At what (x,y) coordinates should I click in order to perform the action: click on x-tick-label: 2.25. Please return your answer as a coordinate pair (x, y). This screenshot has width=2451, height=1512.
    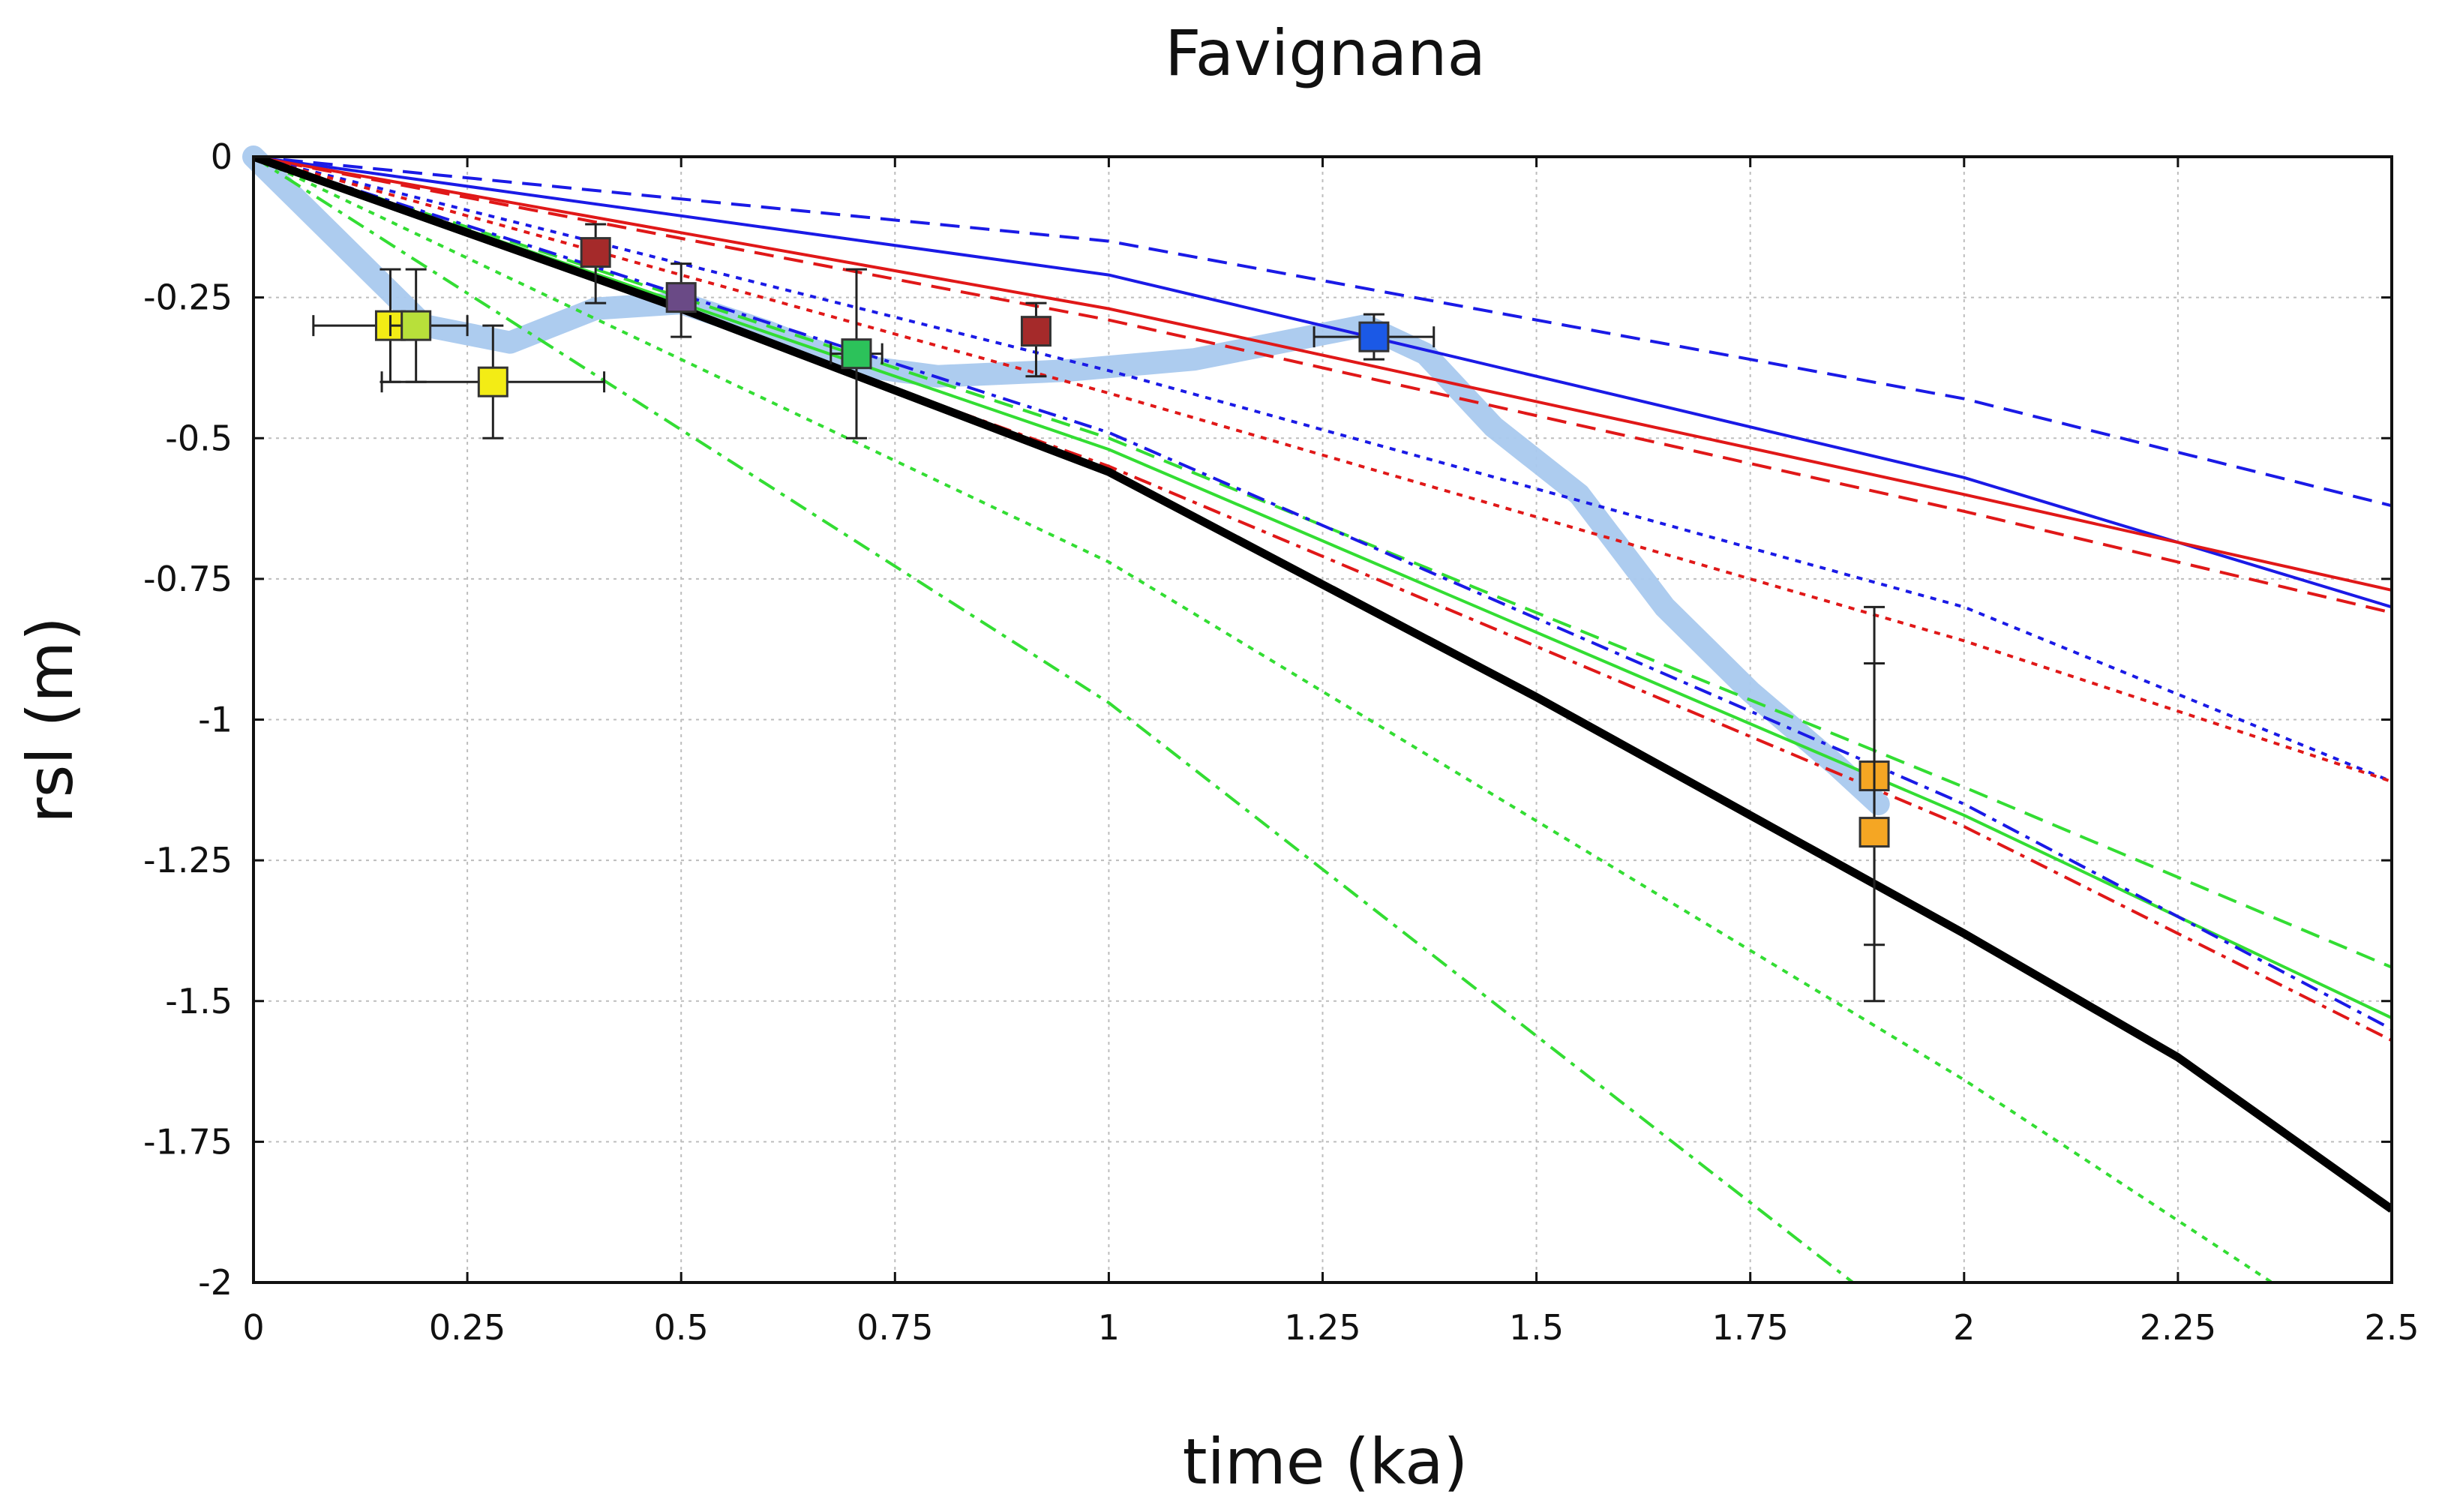
    Looking at the image, I should click on (2178, 1327).